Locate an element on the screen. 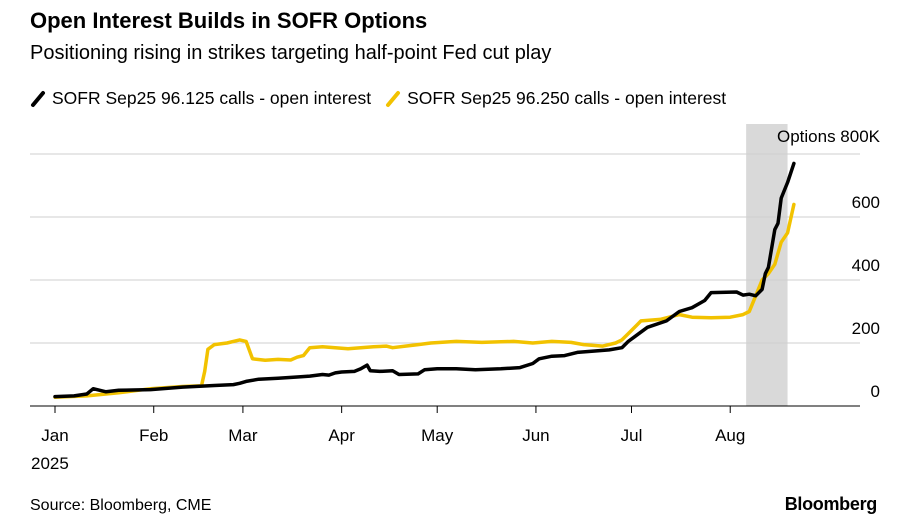 The image size is (907, 532). y-axis-unit-label: Options 800K is located at coordinates (829, 136).